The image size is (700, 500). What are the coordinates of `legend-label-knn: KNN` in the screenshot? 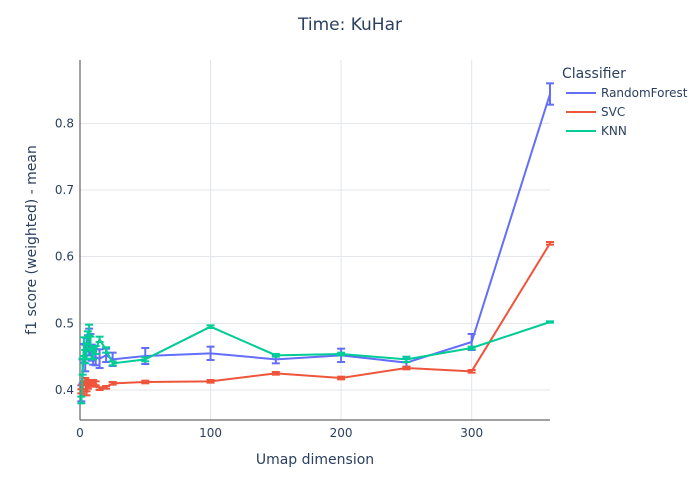 It's located at (614, 131).